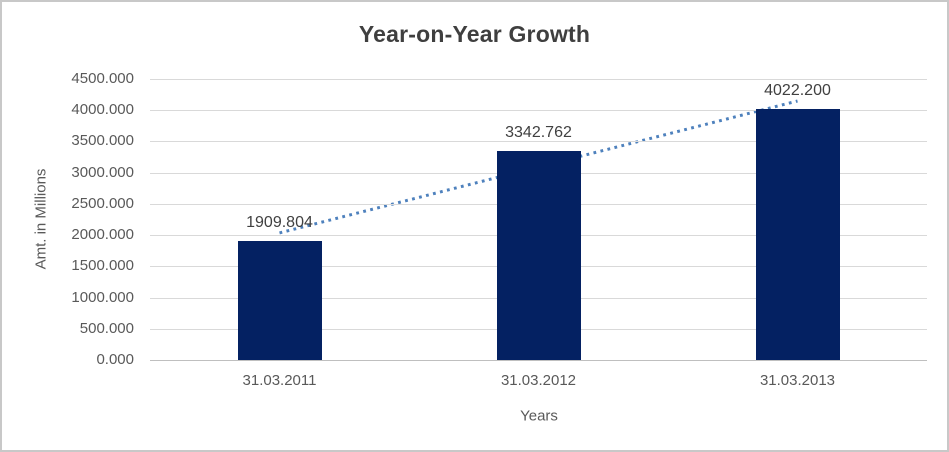 The image size is (949, 452). Describe the element at coordinates (106, 328) in the screenshot. I see `y-tick-label: 500.000` at that location.